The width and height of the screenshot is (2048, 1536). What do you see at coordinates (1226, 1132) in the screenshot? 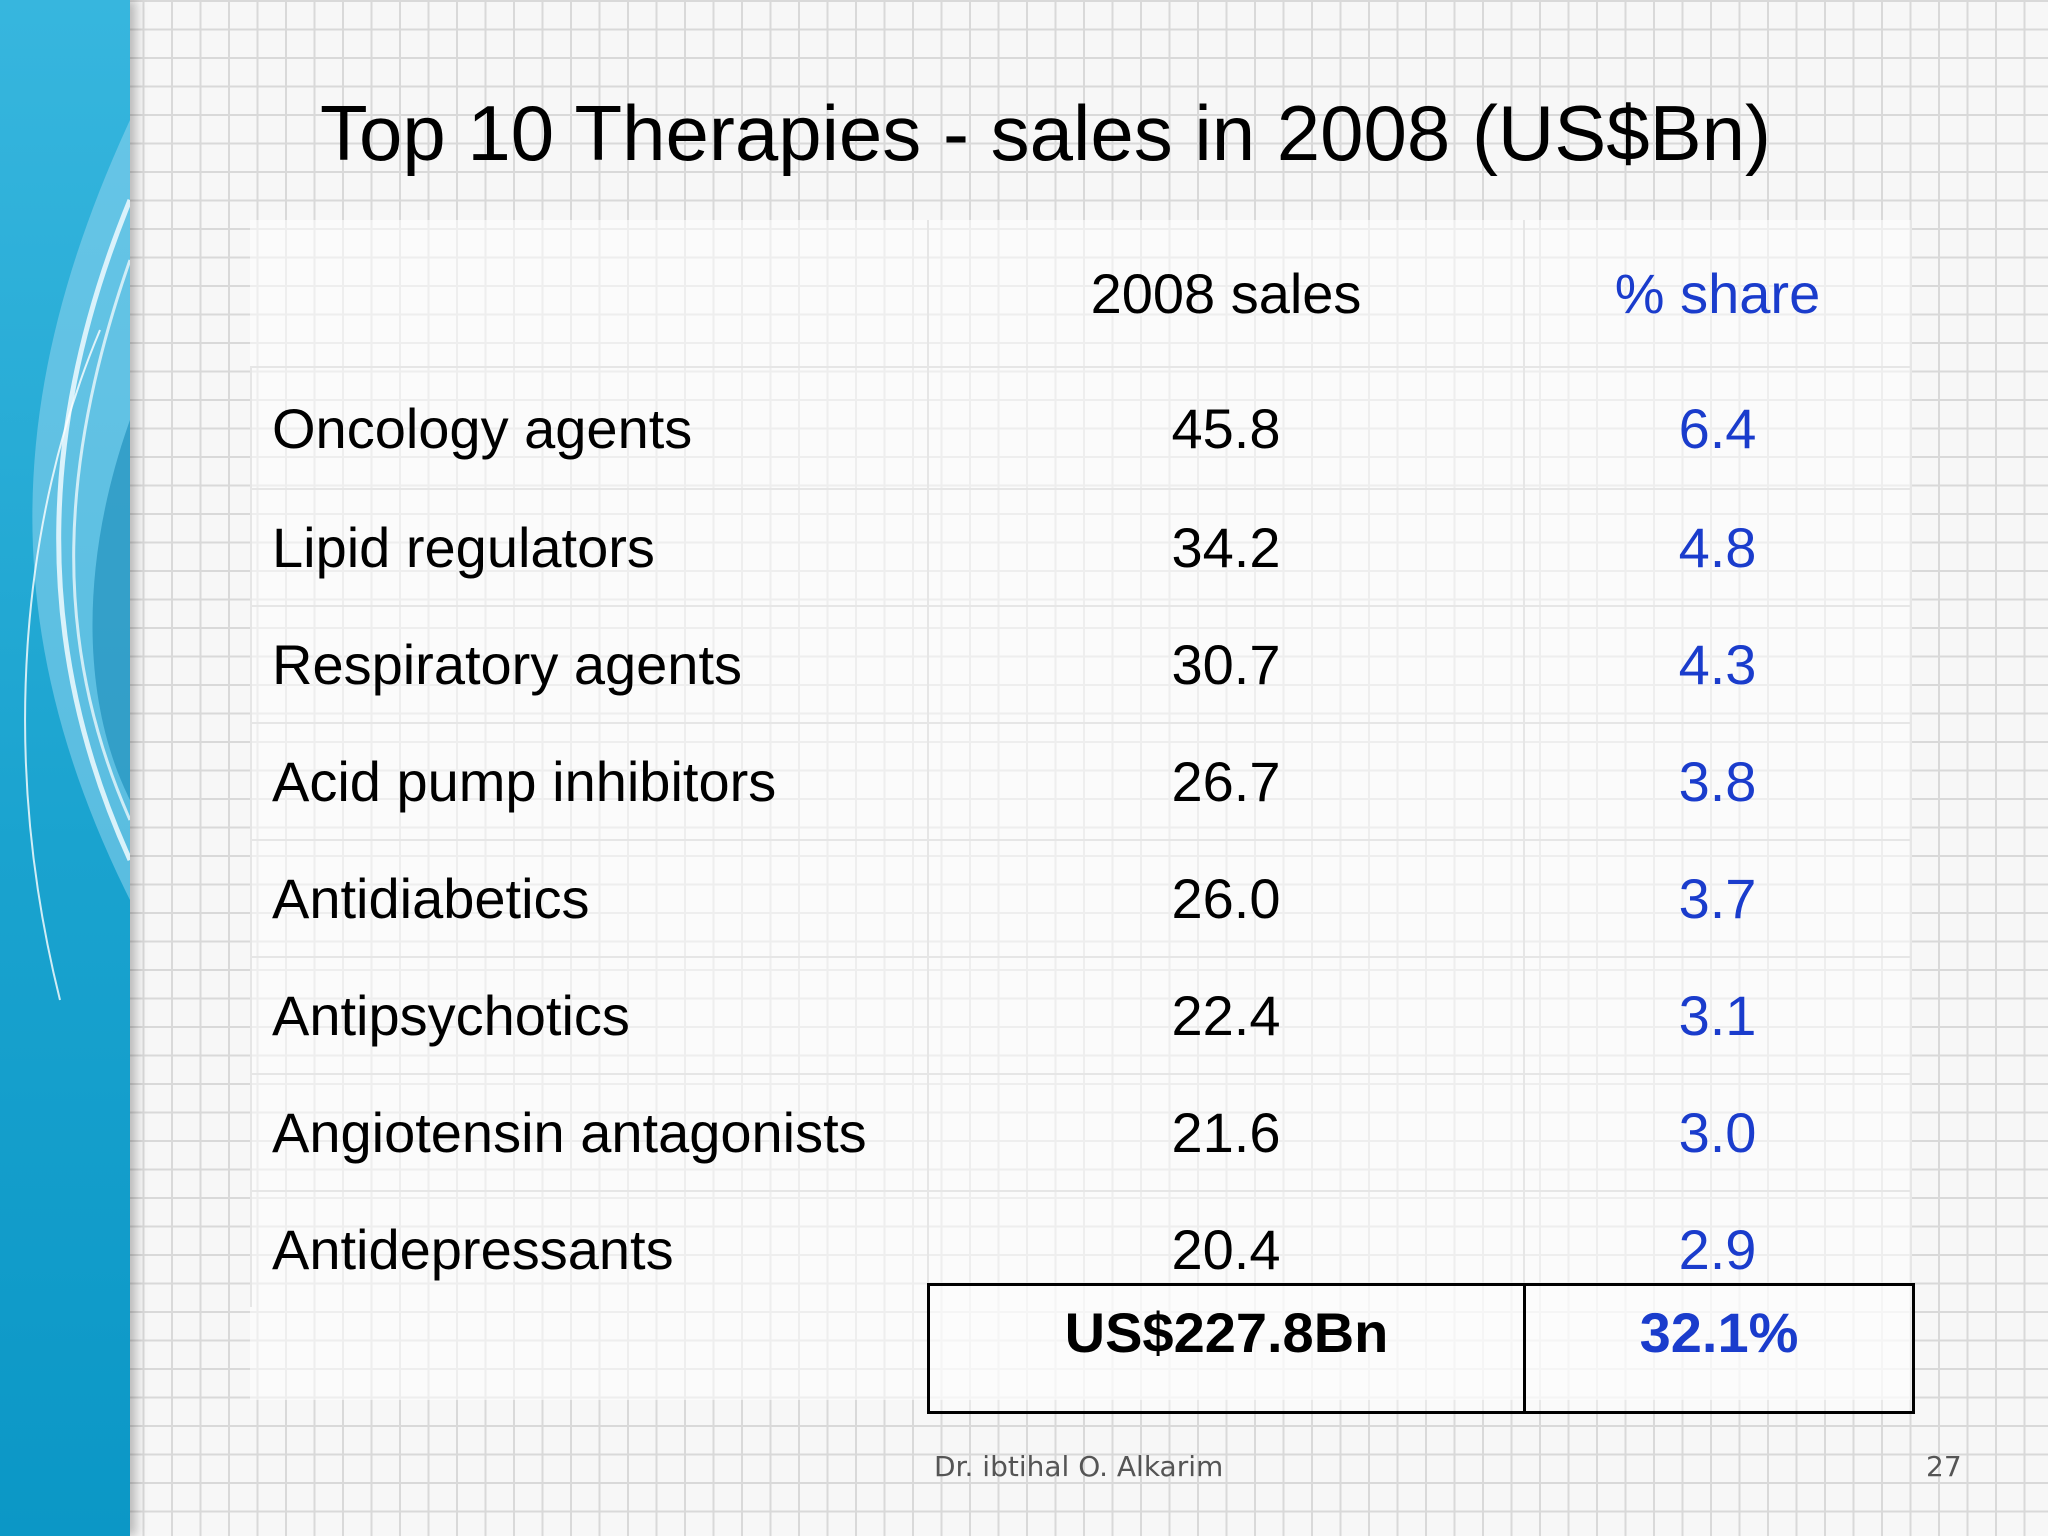
I see `therapy-sales: 21.6` at bounding box center [1226, 1132].